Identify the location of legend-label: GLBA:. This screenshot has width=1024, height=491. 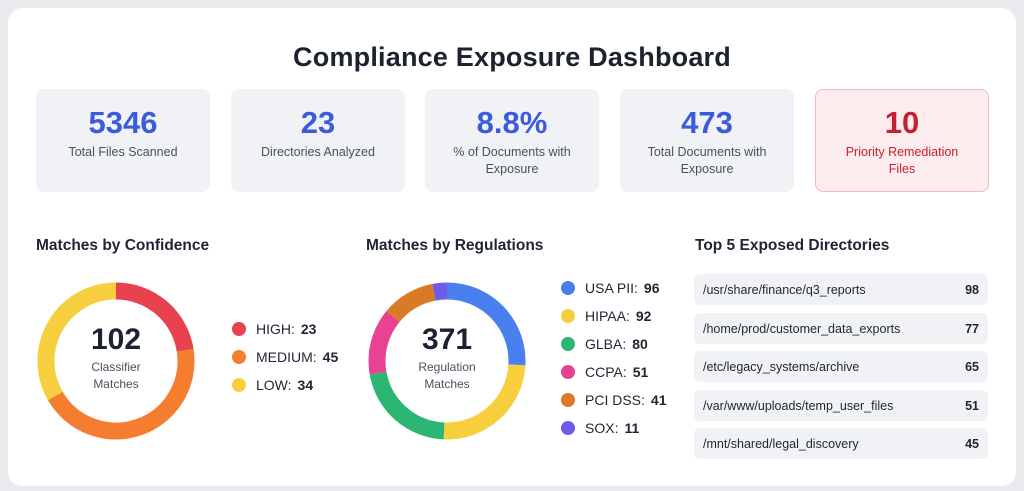
(606, 344).